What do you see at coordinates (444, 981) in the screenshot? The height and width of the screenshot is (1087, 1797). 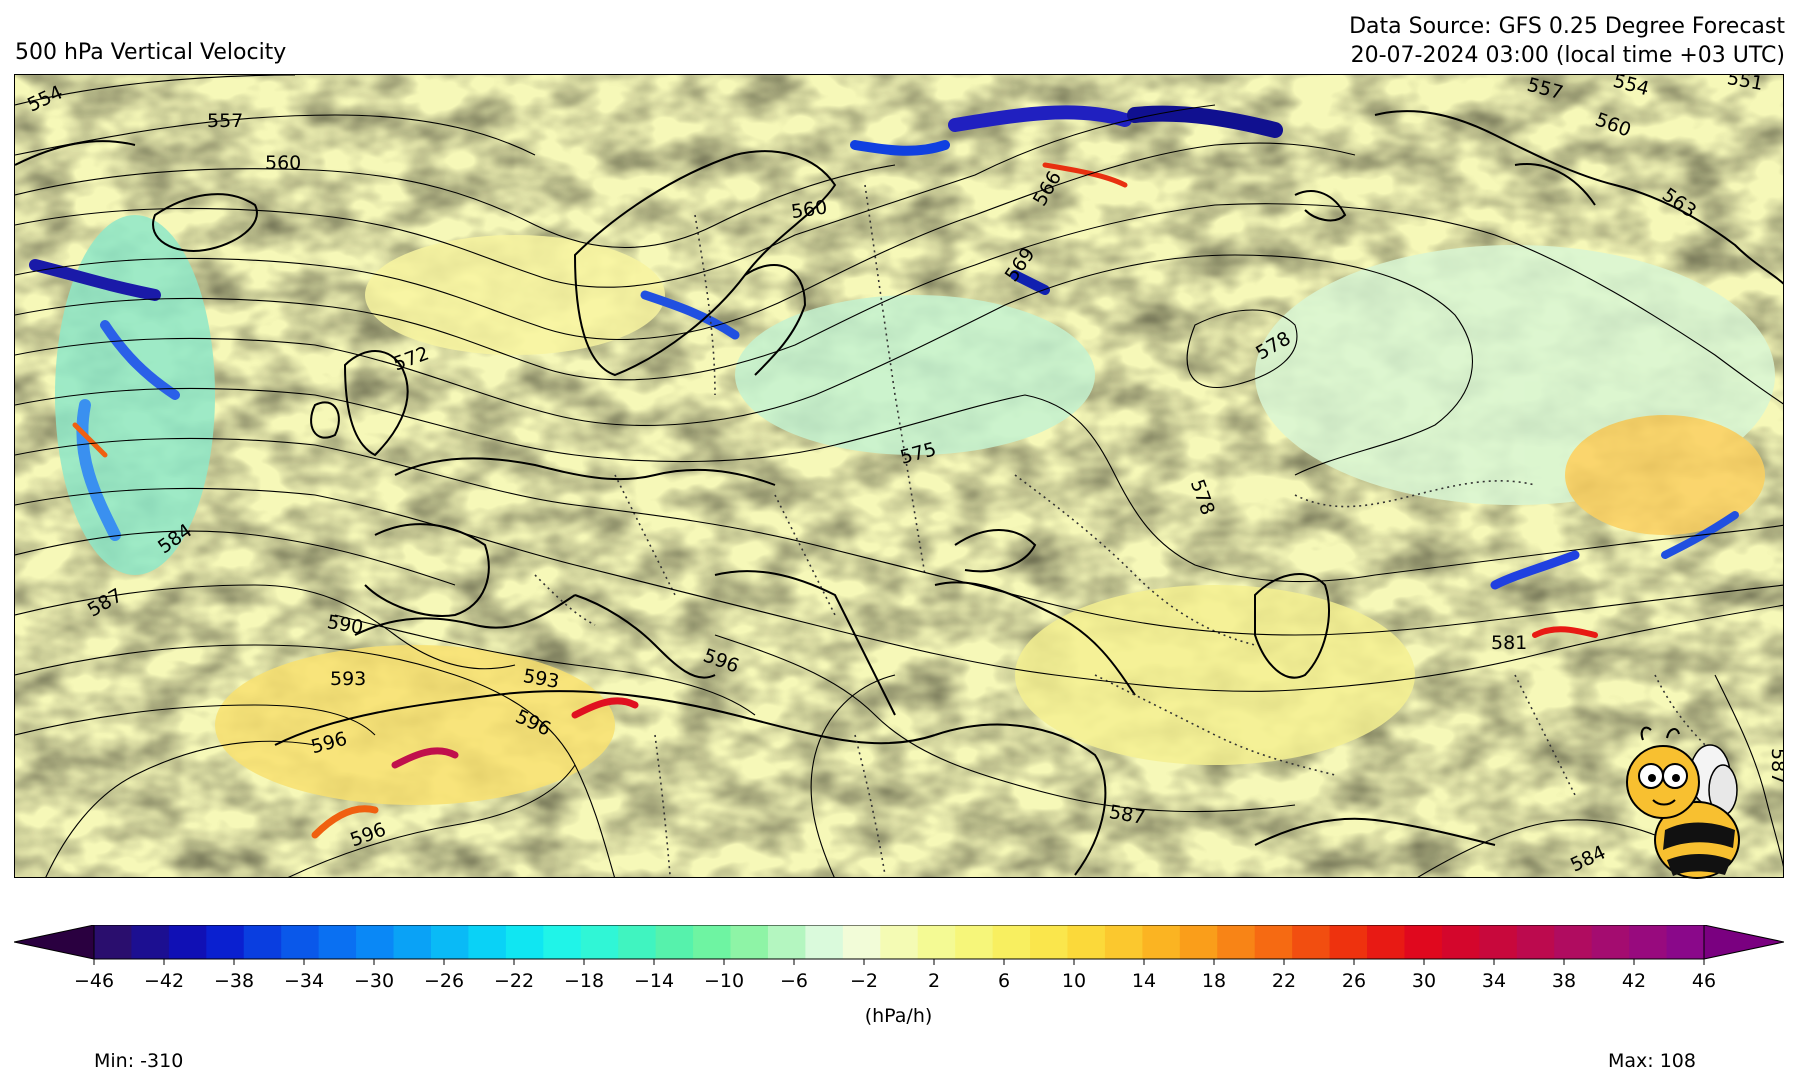 I see `colorbar-tick-label: −26` at bounding box center [444, 981].